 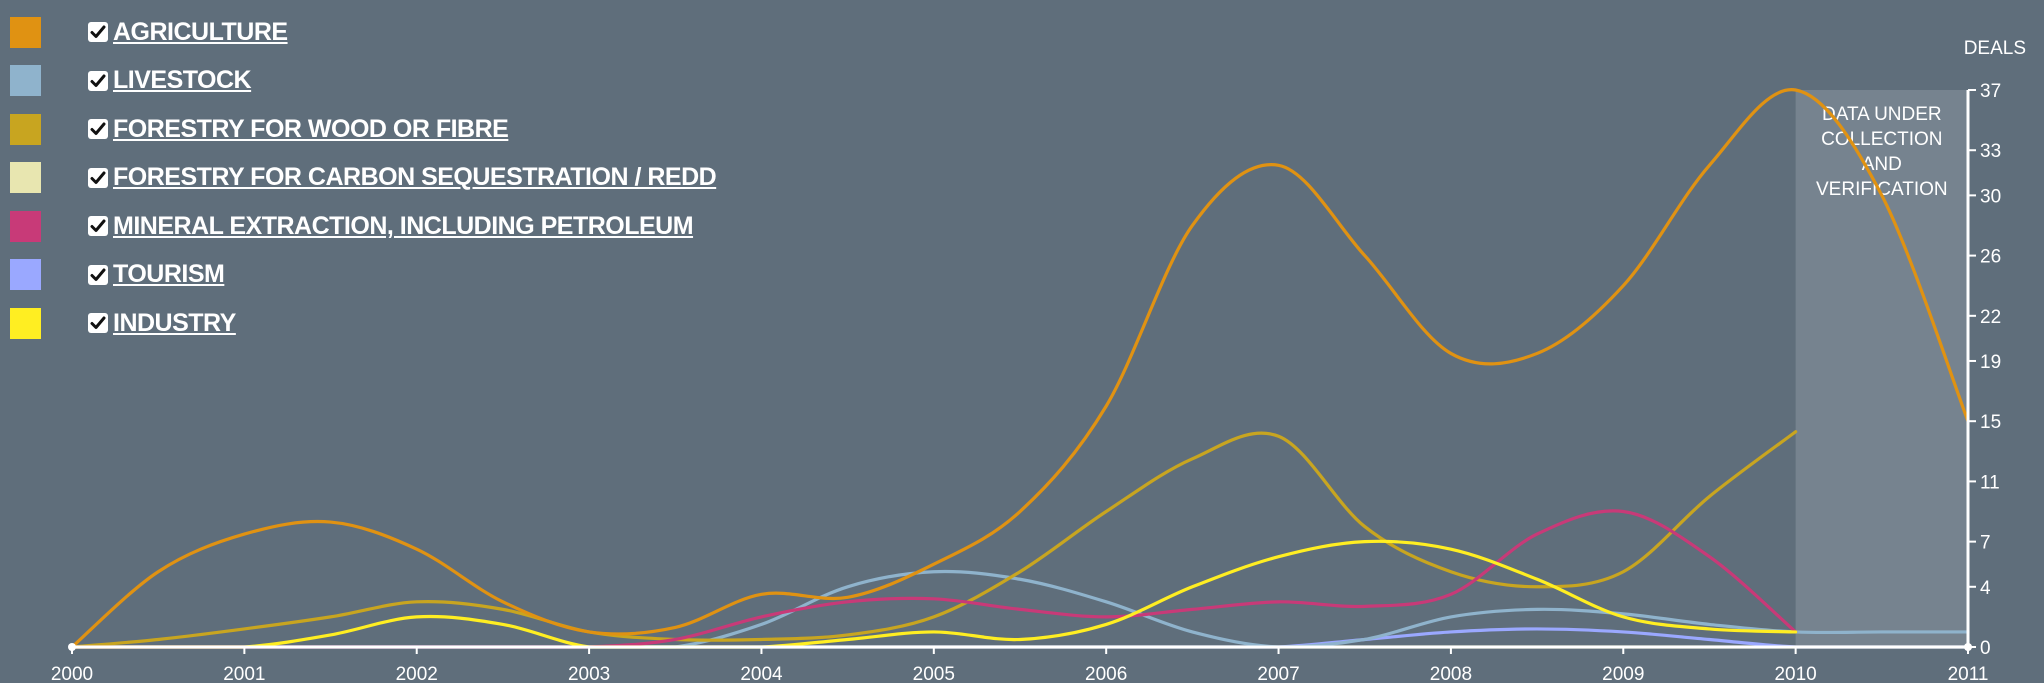 I want to click on legend-label: LIVESTOCK, so click(x=182, y=80).